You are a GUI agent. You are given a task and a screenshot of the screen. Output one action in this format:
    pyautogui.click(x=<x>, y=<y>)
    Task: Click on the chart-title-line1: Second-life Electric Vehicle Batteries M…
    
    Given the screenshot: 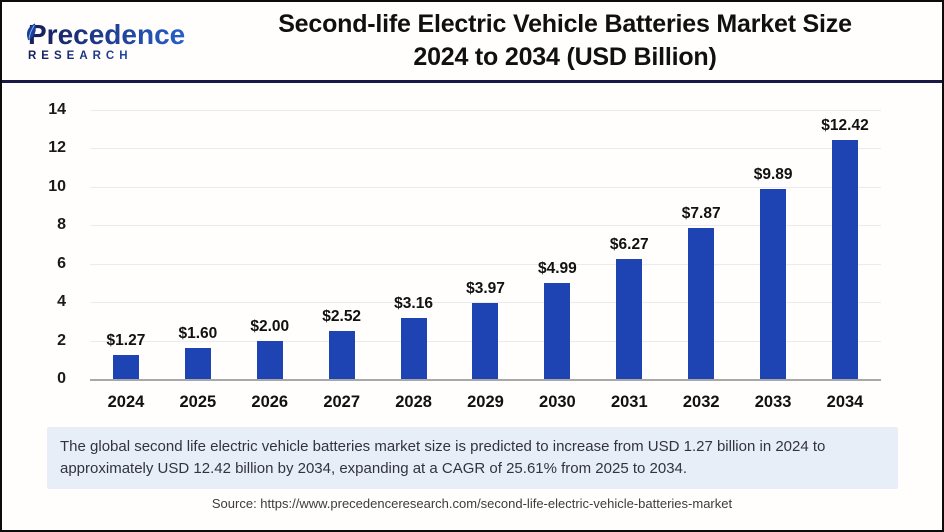 What is the action you would take?
    pyautogui.click(x=565, y=23)
    